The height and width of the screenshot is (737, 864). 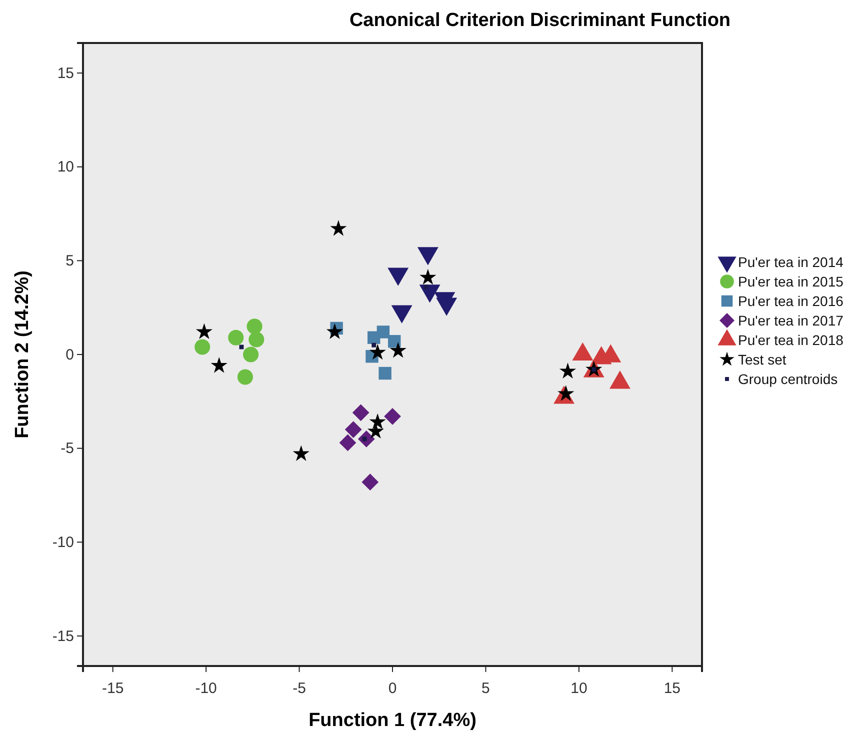 What do you see at coordinates (791, 262) in the screenshot?
I see `legend-label: Pu'er tea in 2014` at bounding box center [791, 262].